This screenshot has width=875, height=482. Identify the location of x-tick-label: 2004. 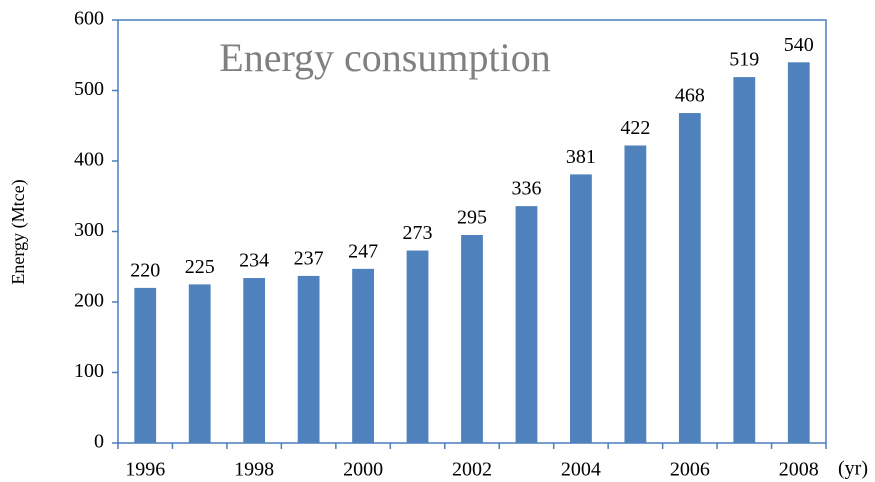
(581, 470).